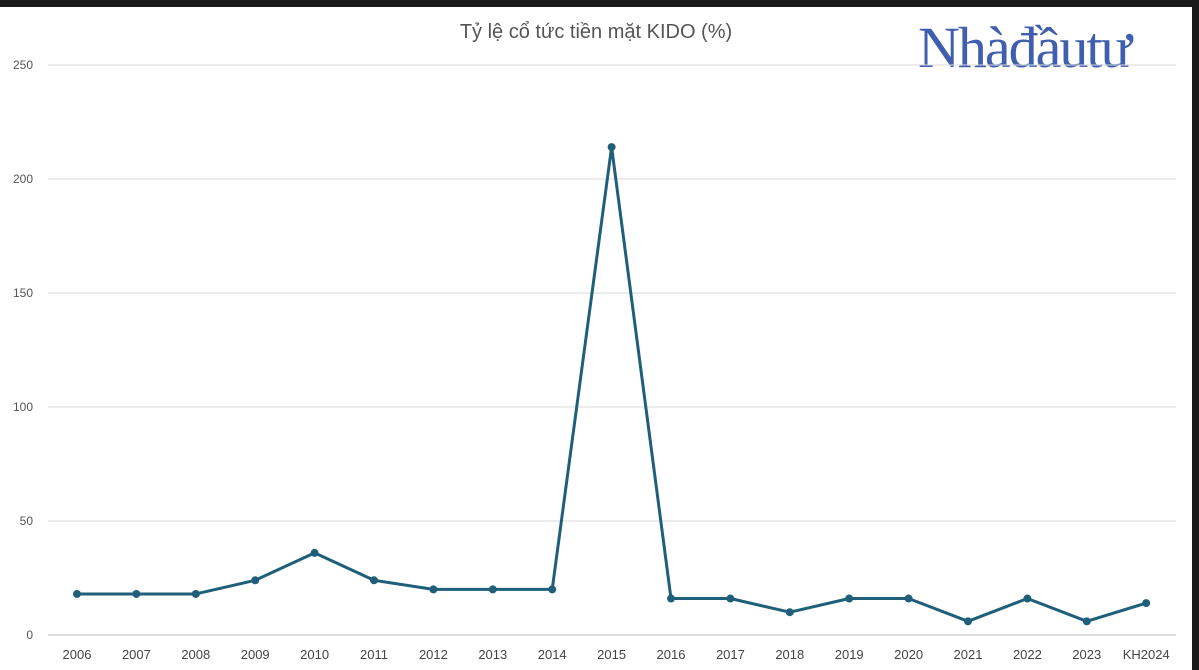 The height and width of the screenshot is (670, 1199). Describe the element at coordinates (23, 407) in the screenshot. I see `y-tick-label: 100` at that location.